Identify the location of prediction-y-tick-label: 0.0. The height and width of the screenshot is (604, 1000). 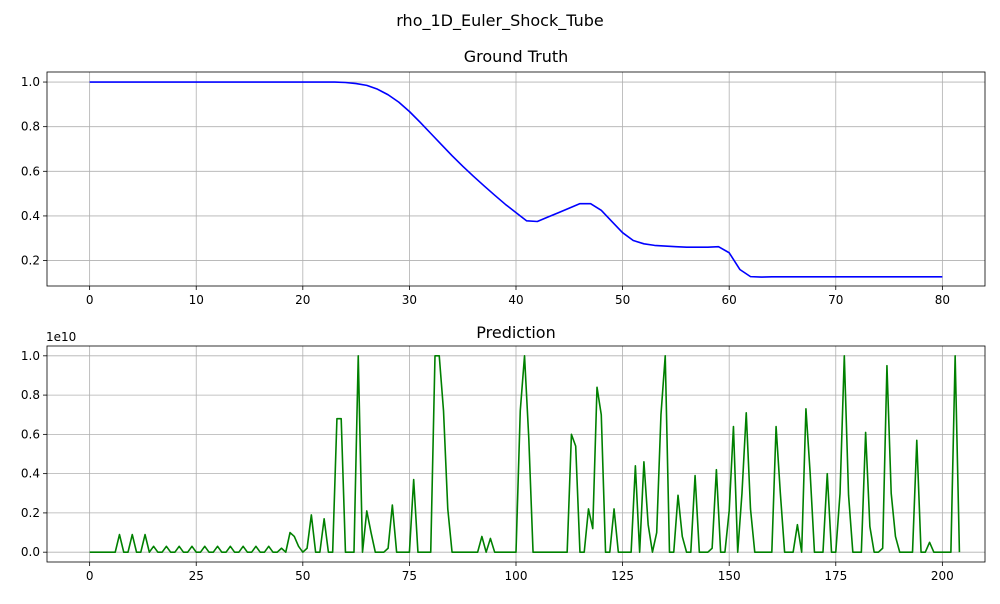
(30, 552).